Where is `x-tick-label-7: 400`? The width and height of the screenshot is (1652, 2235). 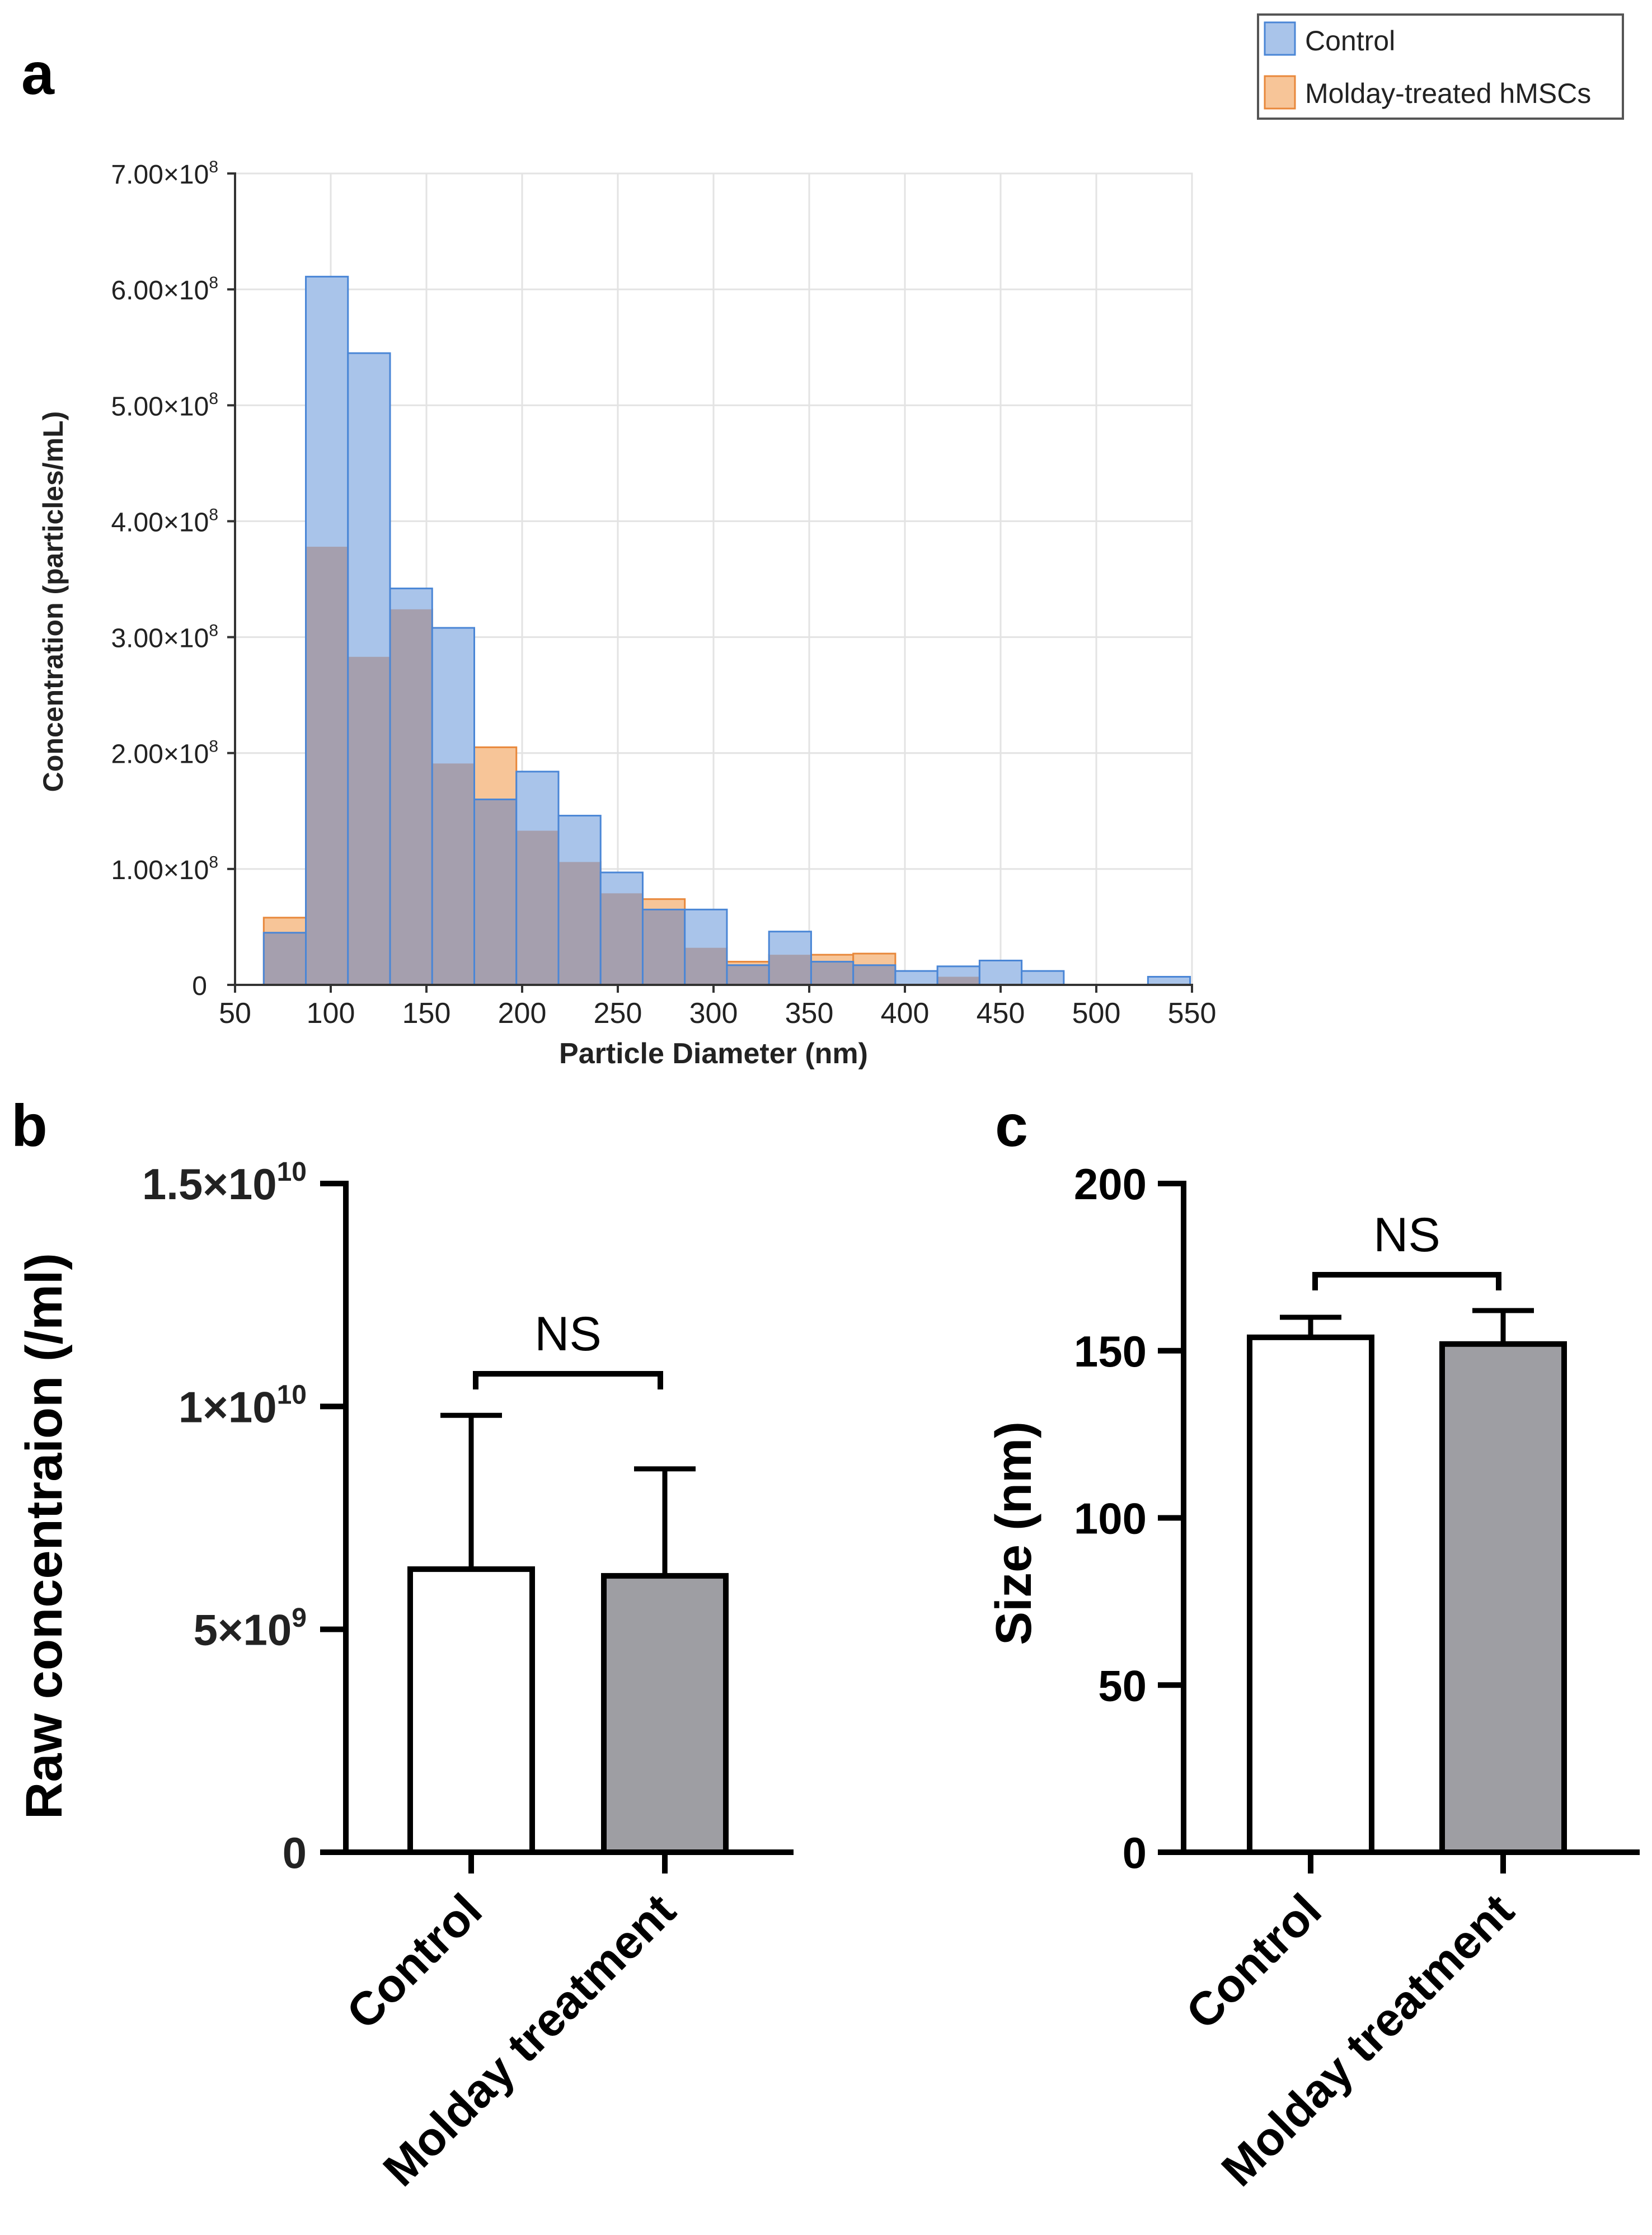
x-tick-label-7: 400 is located at coordinates (905, 1013).